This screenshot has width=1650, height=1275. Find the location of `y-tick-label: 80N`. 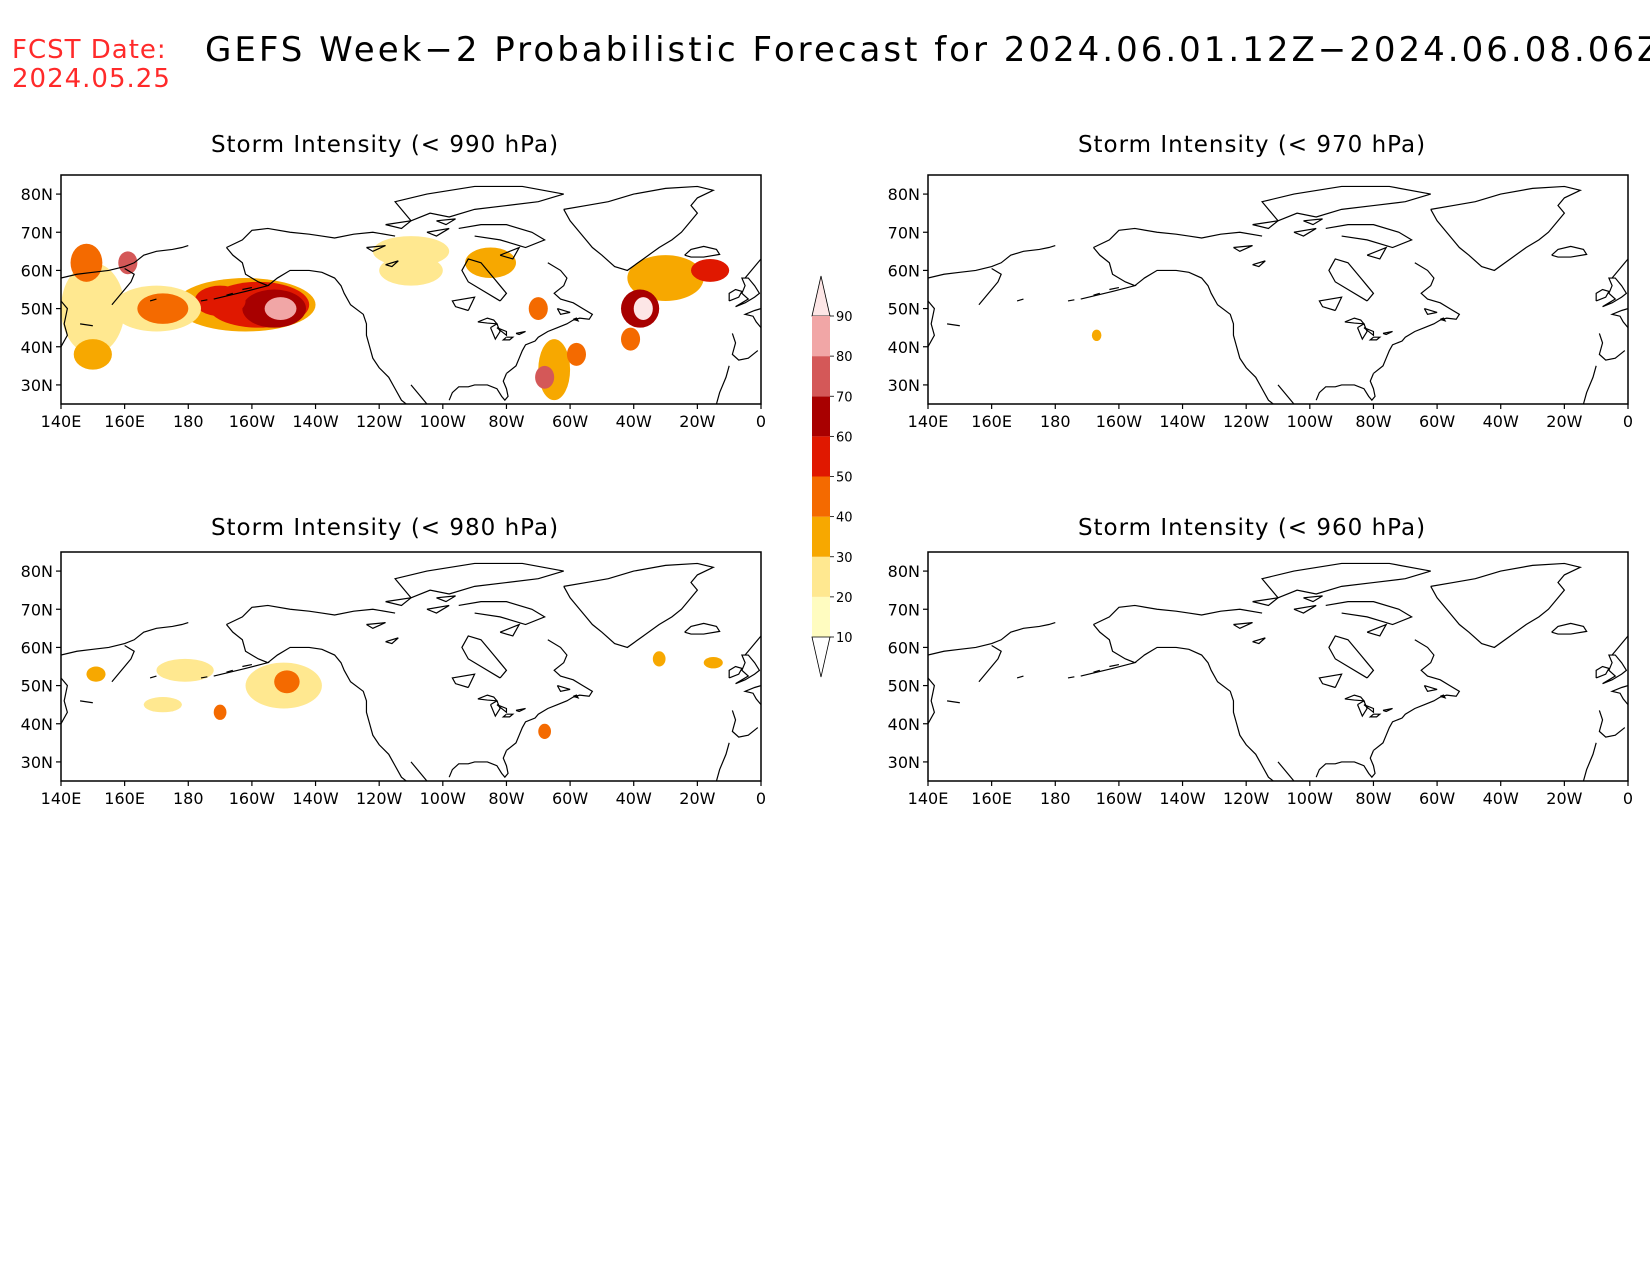

y-tick-label: 80N is located at coordinates (37, 571).